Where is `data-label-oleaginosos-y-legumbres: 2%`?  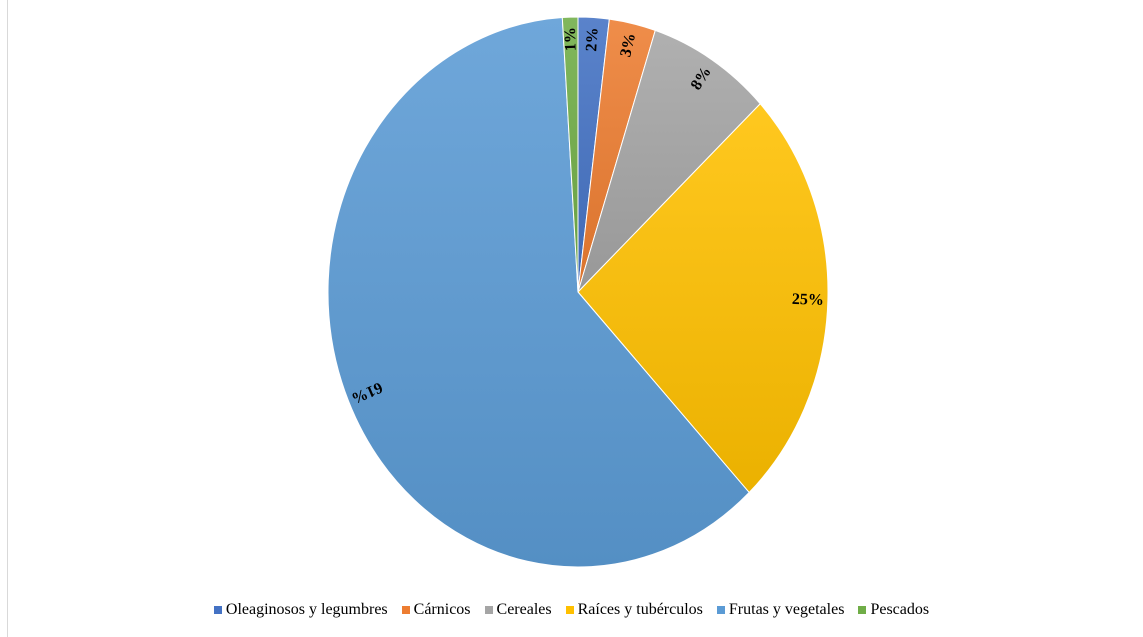 data-label-oleaginosos-y-legumbres: 2% is located at coordinates (592, 39).